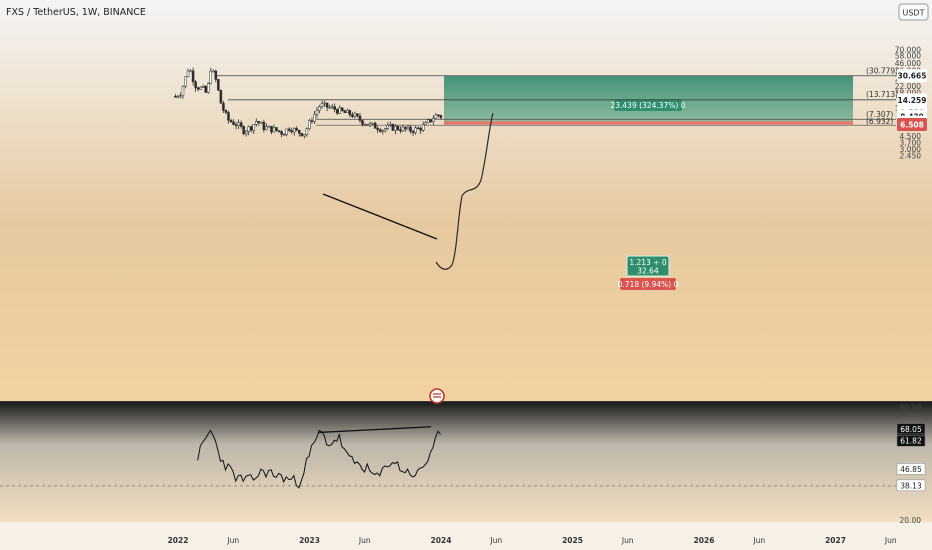 The image size is (932, 550). What do you see at coordinates (912, 100) in the screenshot?
I see `resistance-price-badge: 14.259` at bounding box center [912, 100].